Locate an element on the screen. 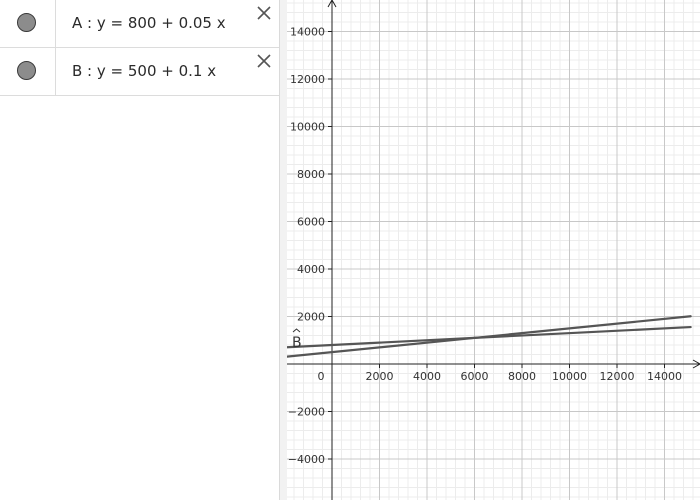  y-tick-label: 10000 is located at coordinates (307, 127).